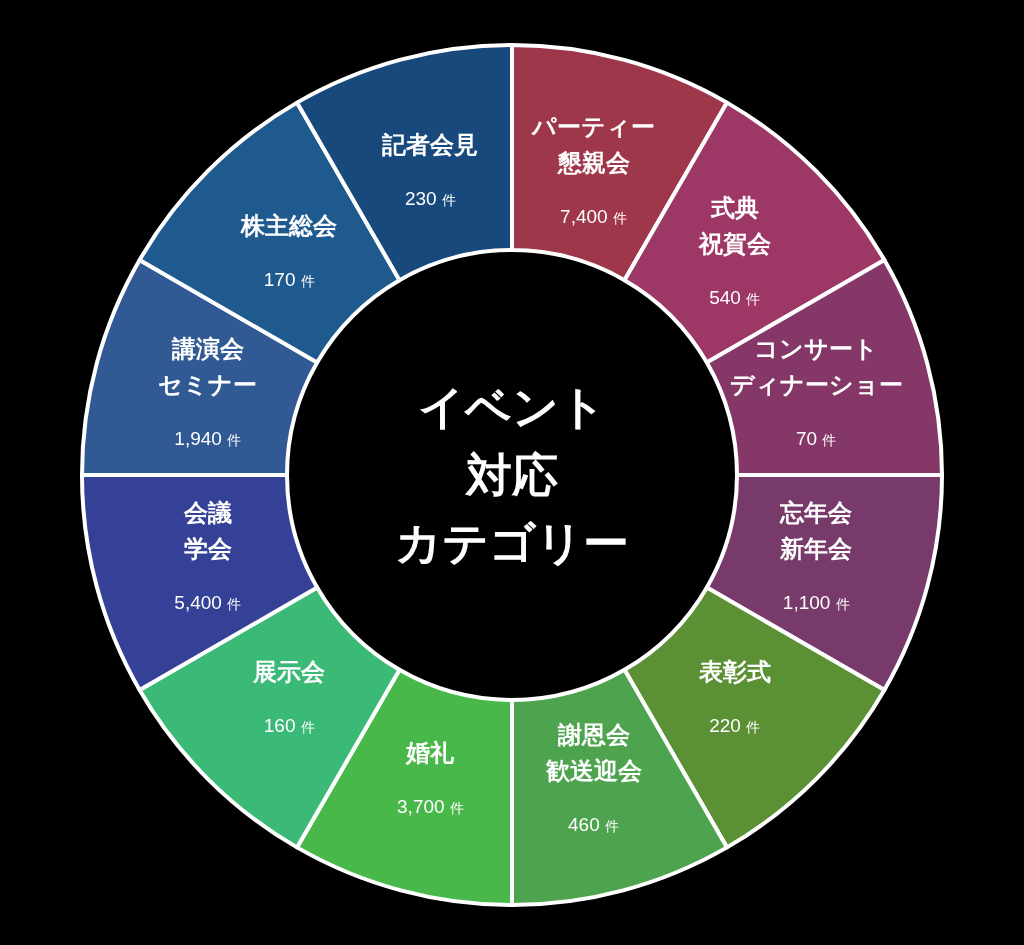  I want to click on category-label: 忘年会新年会, so click(816, 530).